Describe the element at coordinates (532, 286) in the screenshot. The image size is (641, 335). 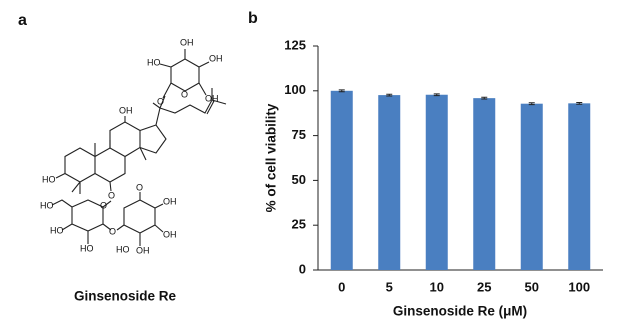
I see `x-tick-label: 50` at that location.